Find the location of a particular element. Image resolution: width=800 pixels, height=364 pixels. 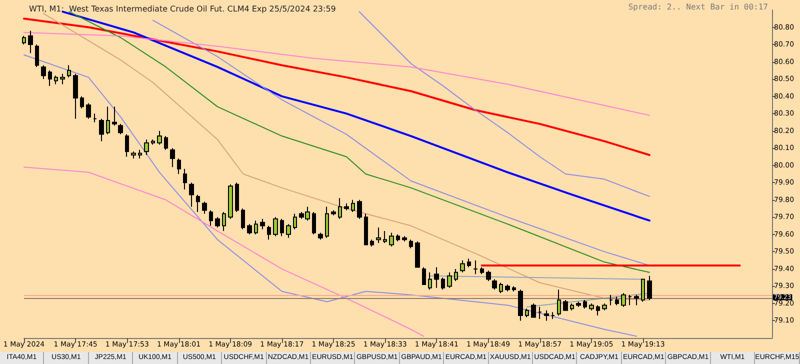

annotation: Spread: 2.. Next Bar in 00:17 is located at coordinates (698, 7).